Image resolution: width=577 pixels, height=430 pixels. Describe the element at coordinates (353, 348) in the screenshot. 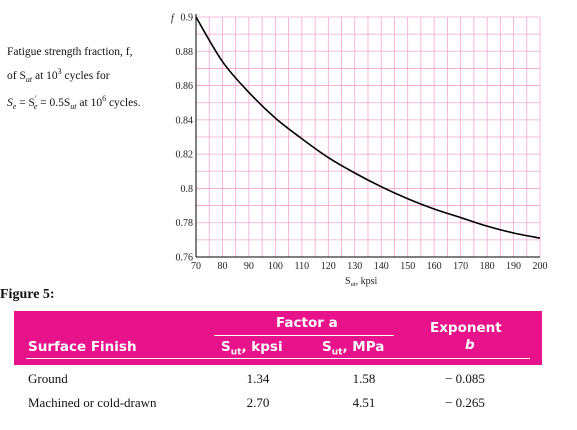

I see `sut-mpa-header: Sut, MPa` at that location.